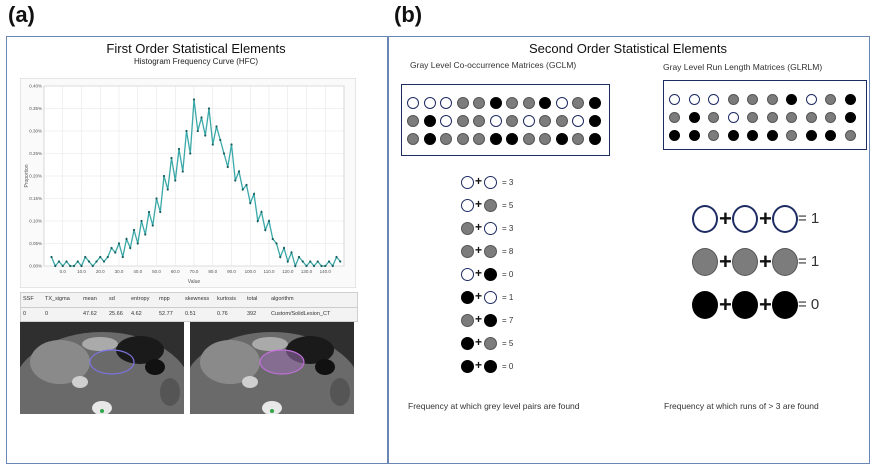  What do you see at coordinates (508, 343) in the screenshot?
I see `pair-count: = 5` at bounding box center [508, 343].